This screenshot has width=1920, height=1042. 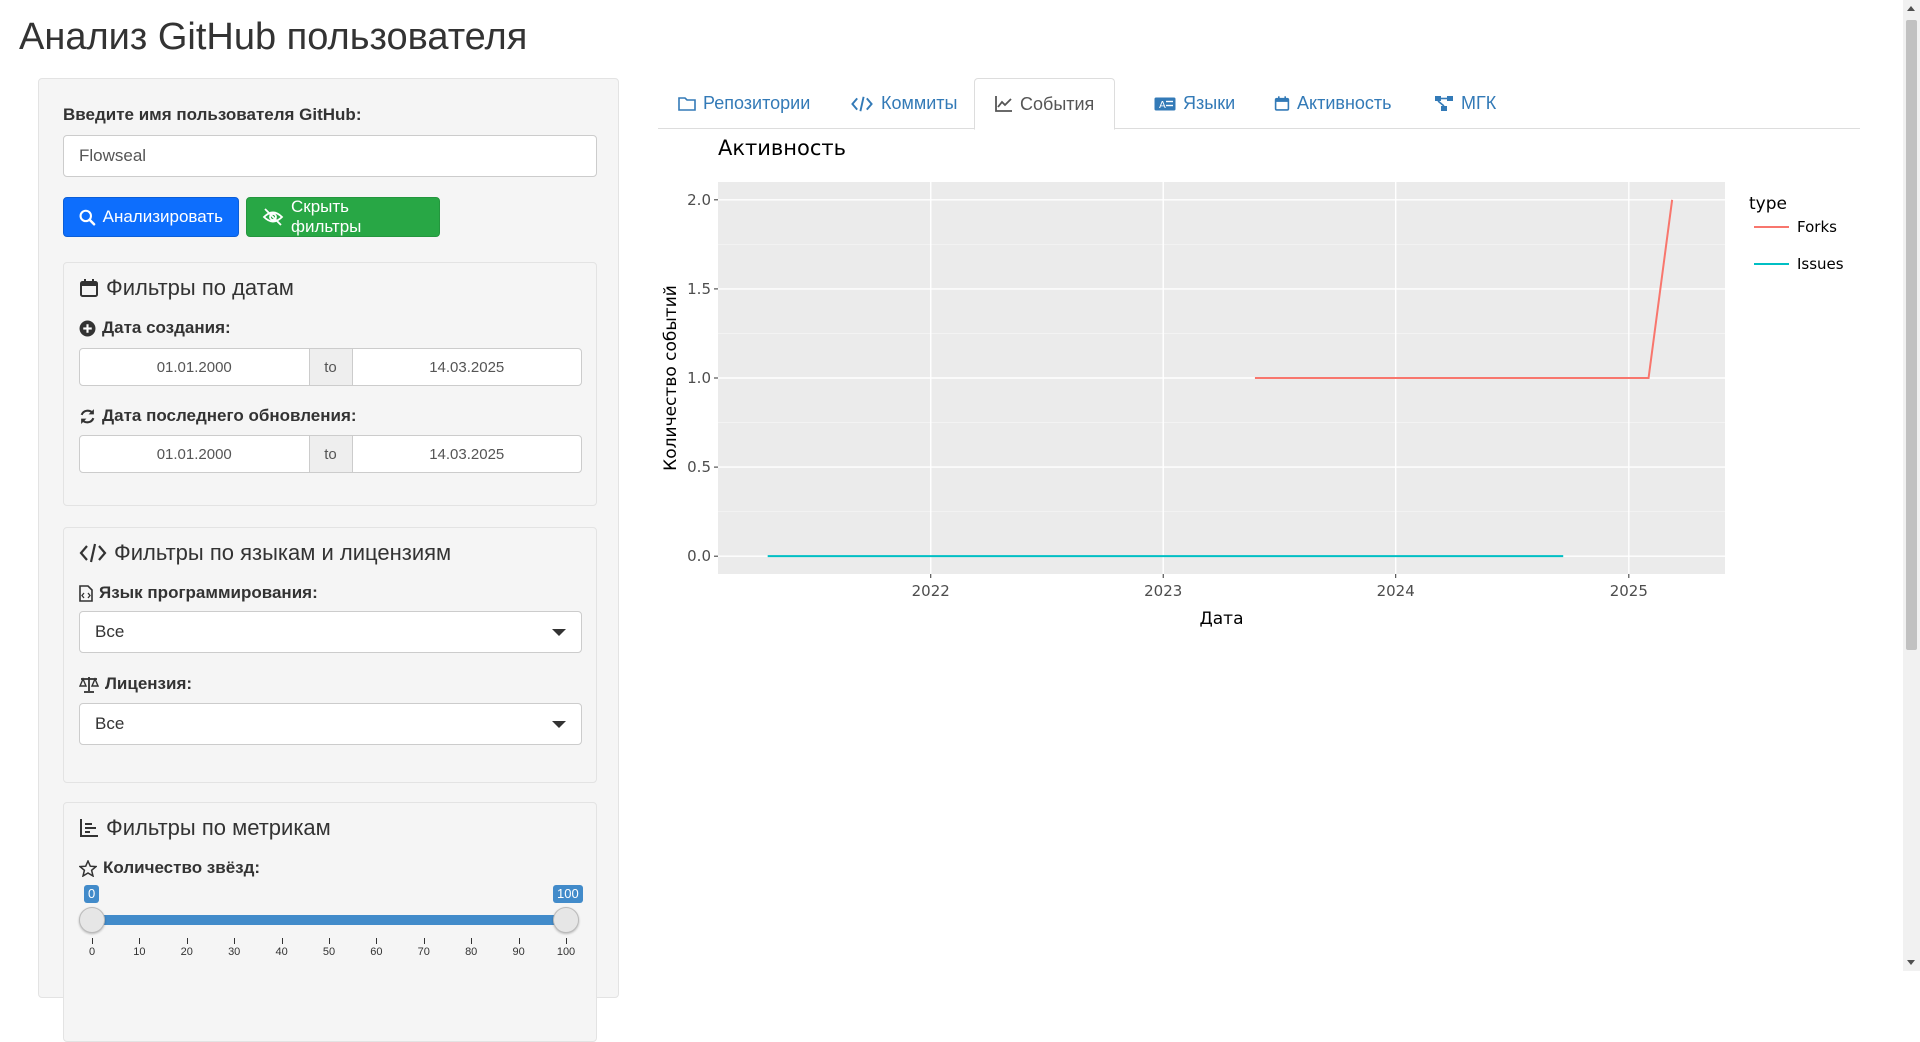 What do you see at coordinates (87, 416) in the screenshot?
I see `refresh-icon` at bounding box center [87, 416].